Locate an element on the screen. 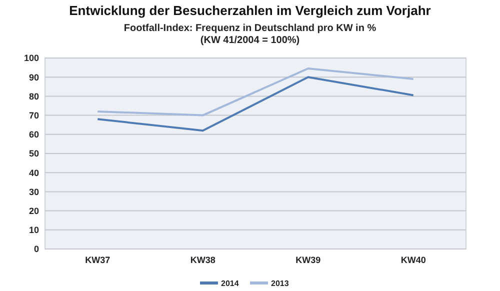 Image resolution: width=500 pixels, height=291 pixels. y-tick-label: 0 is located at coordinates (36, 249).